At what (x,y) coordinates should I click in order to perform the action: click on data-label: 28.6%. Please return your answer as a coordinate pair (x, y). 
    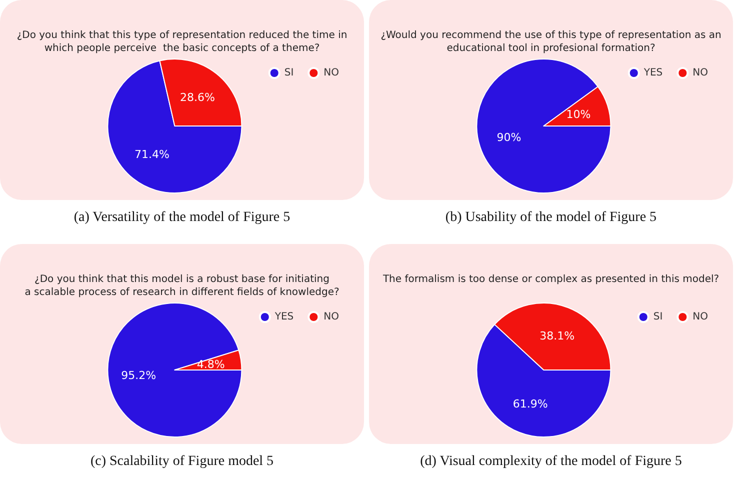
    Looking at the image, I should click on (197, 97).